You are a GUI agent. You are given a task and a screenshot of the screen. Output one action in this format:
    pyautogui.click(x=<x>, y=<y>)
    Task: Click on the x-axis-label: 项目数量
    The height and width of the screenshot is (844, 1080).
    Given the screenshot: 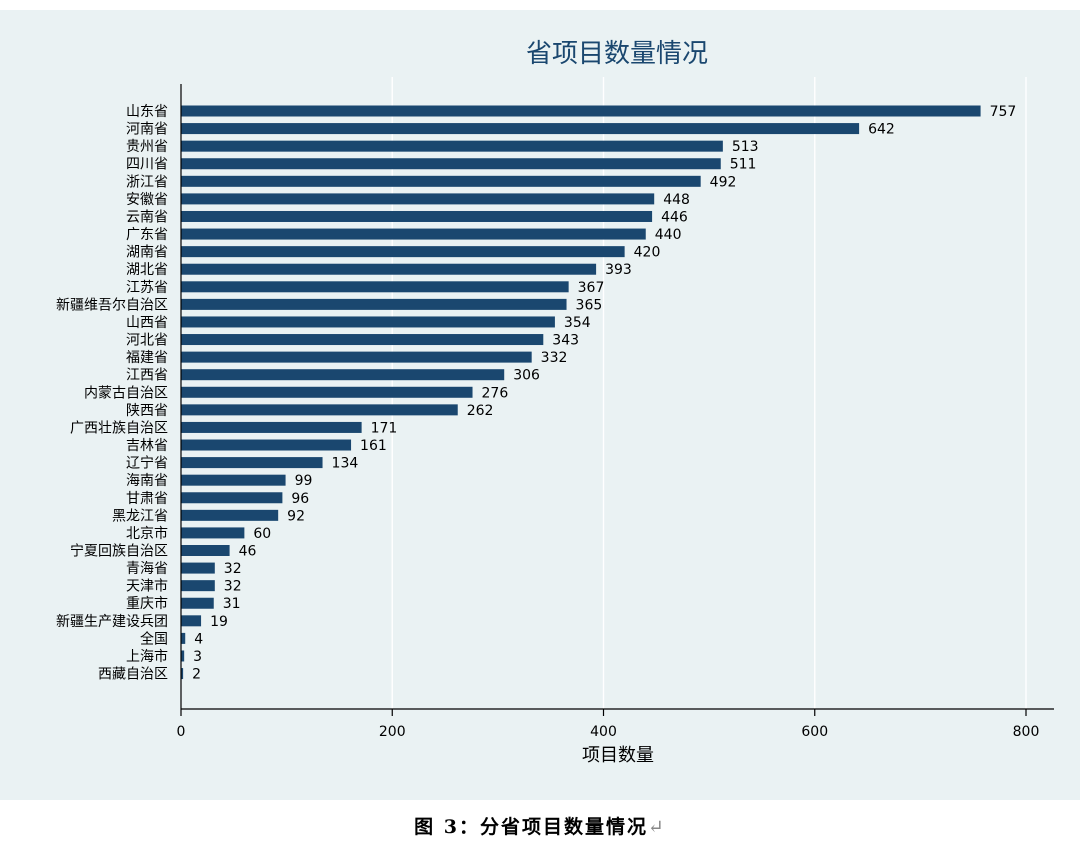 What is the action you would take?
    pyautogui.click(x=618, y=755)
    